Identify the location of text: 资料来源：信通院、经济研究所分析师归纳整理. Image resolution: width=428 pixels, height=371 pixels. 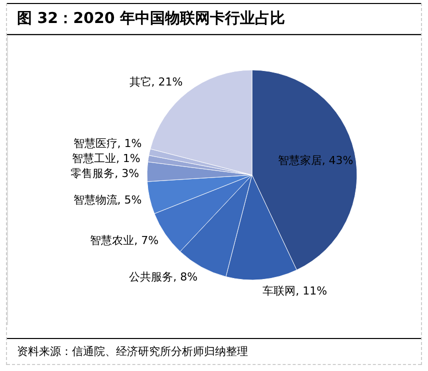
(214, 351).